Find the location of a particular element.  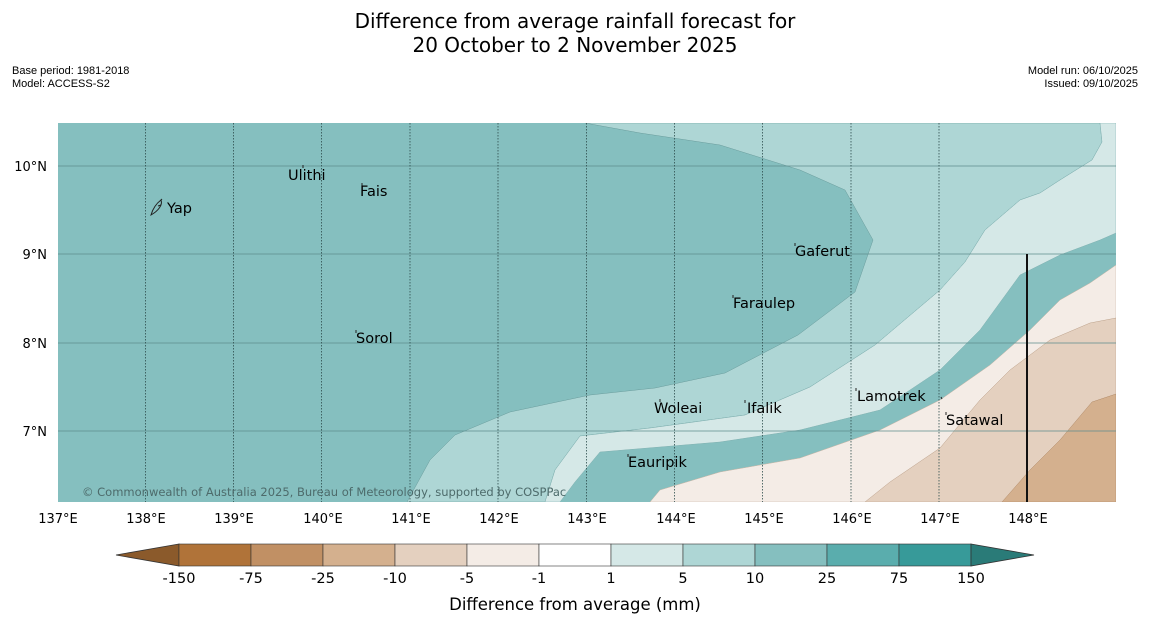

band-minus10-to-minus25 is located at coordinates (1058, 447).